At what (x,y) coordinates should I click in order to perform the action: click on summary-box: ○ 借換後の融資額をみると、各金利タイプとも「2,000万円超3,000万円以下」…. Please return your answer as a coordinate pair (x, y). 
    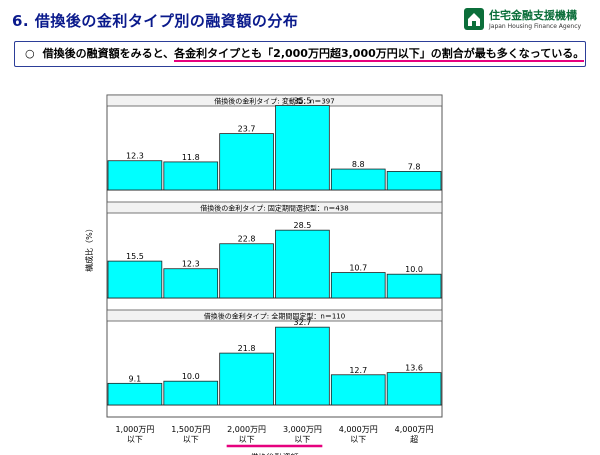
    Looking at the image, I should click on (300, 54).